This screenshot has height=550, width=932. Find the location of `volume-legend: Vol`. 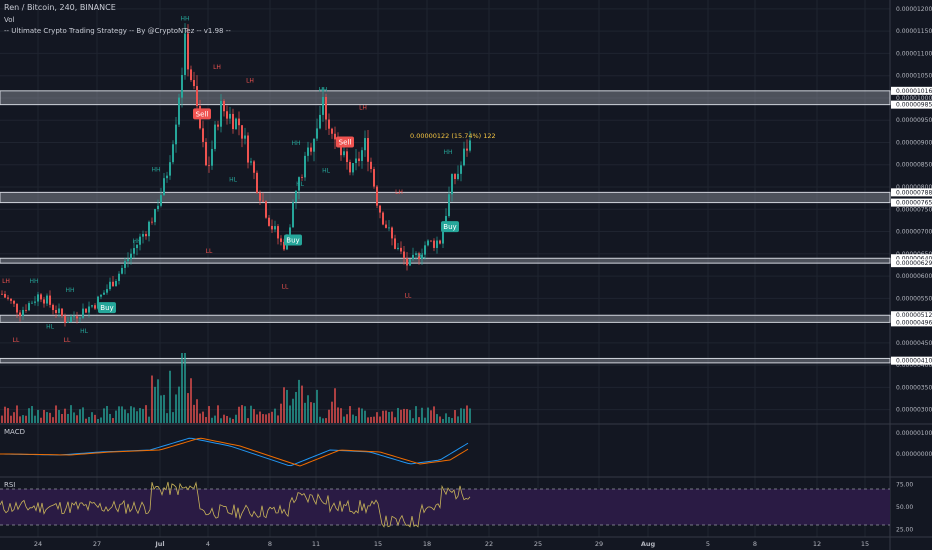

volume-legend: Vol is located at coordinates (9, 20).